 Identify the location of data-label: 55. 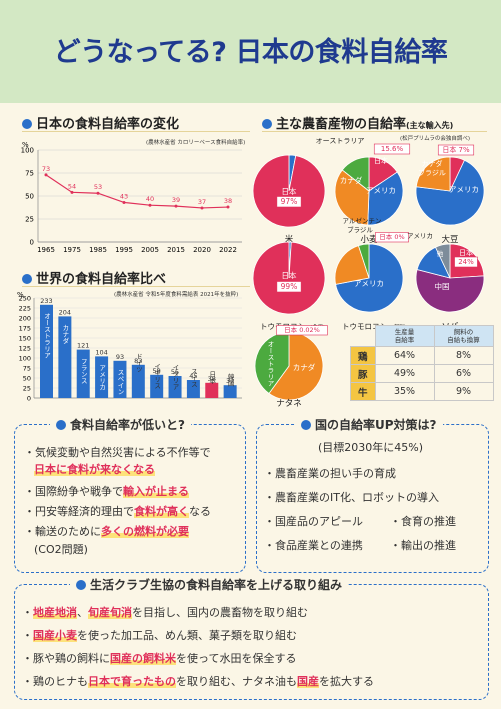
(175, 372).